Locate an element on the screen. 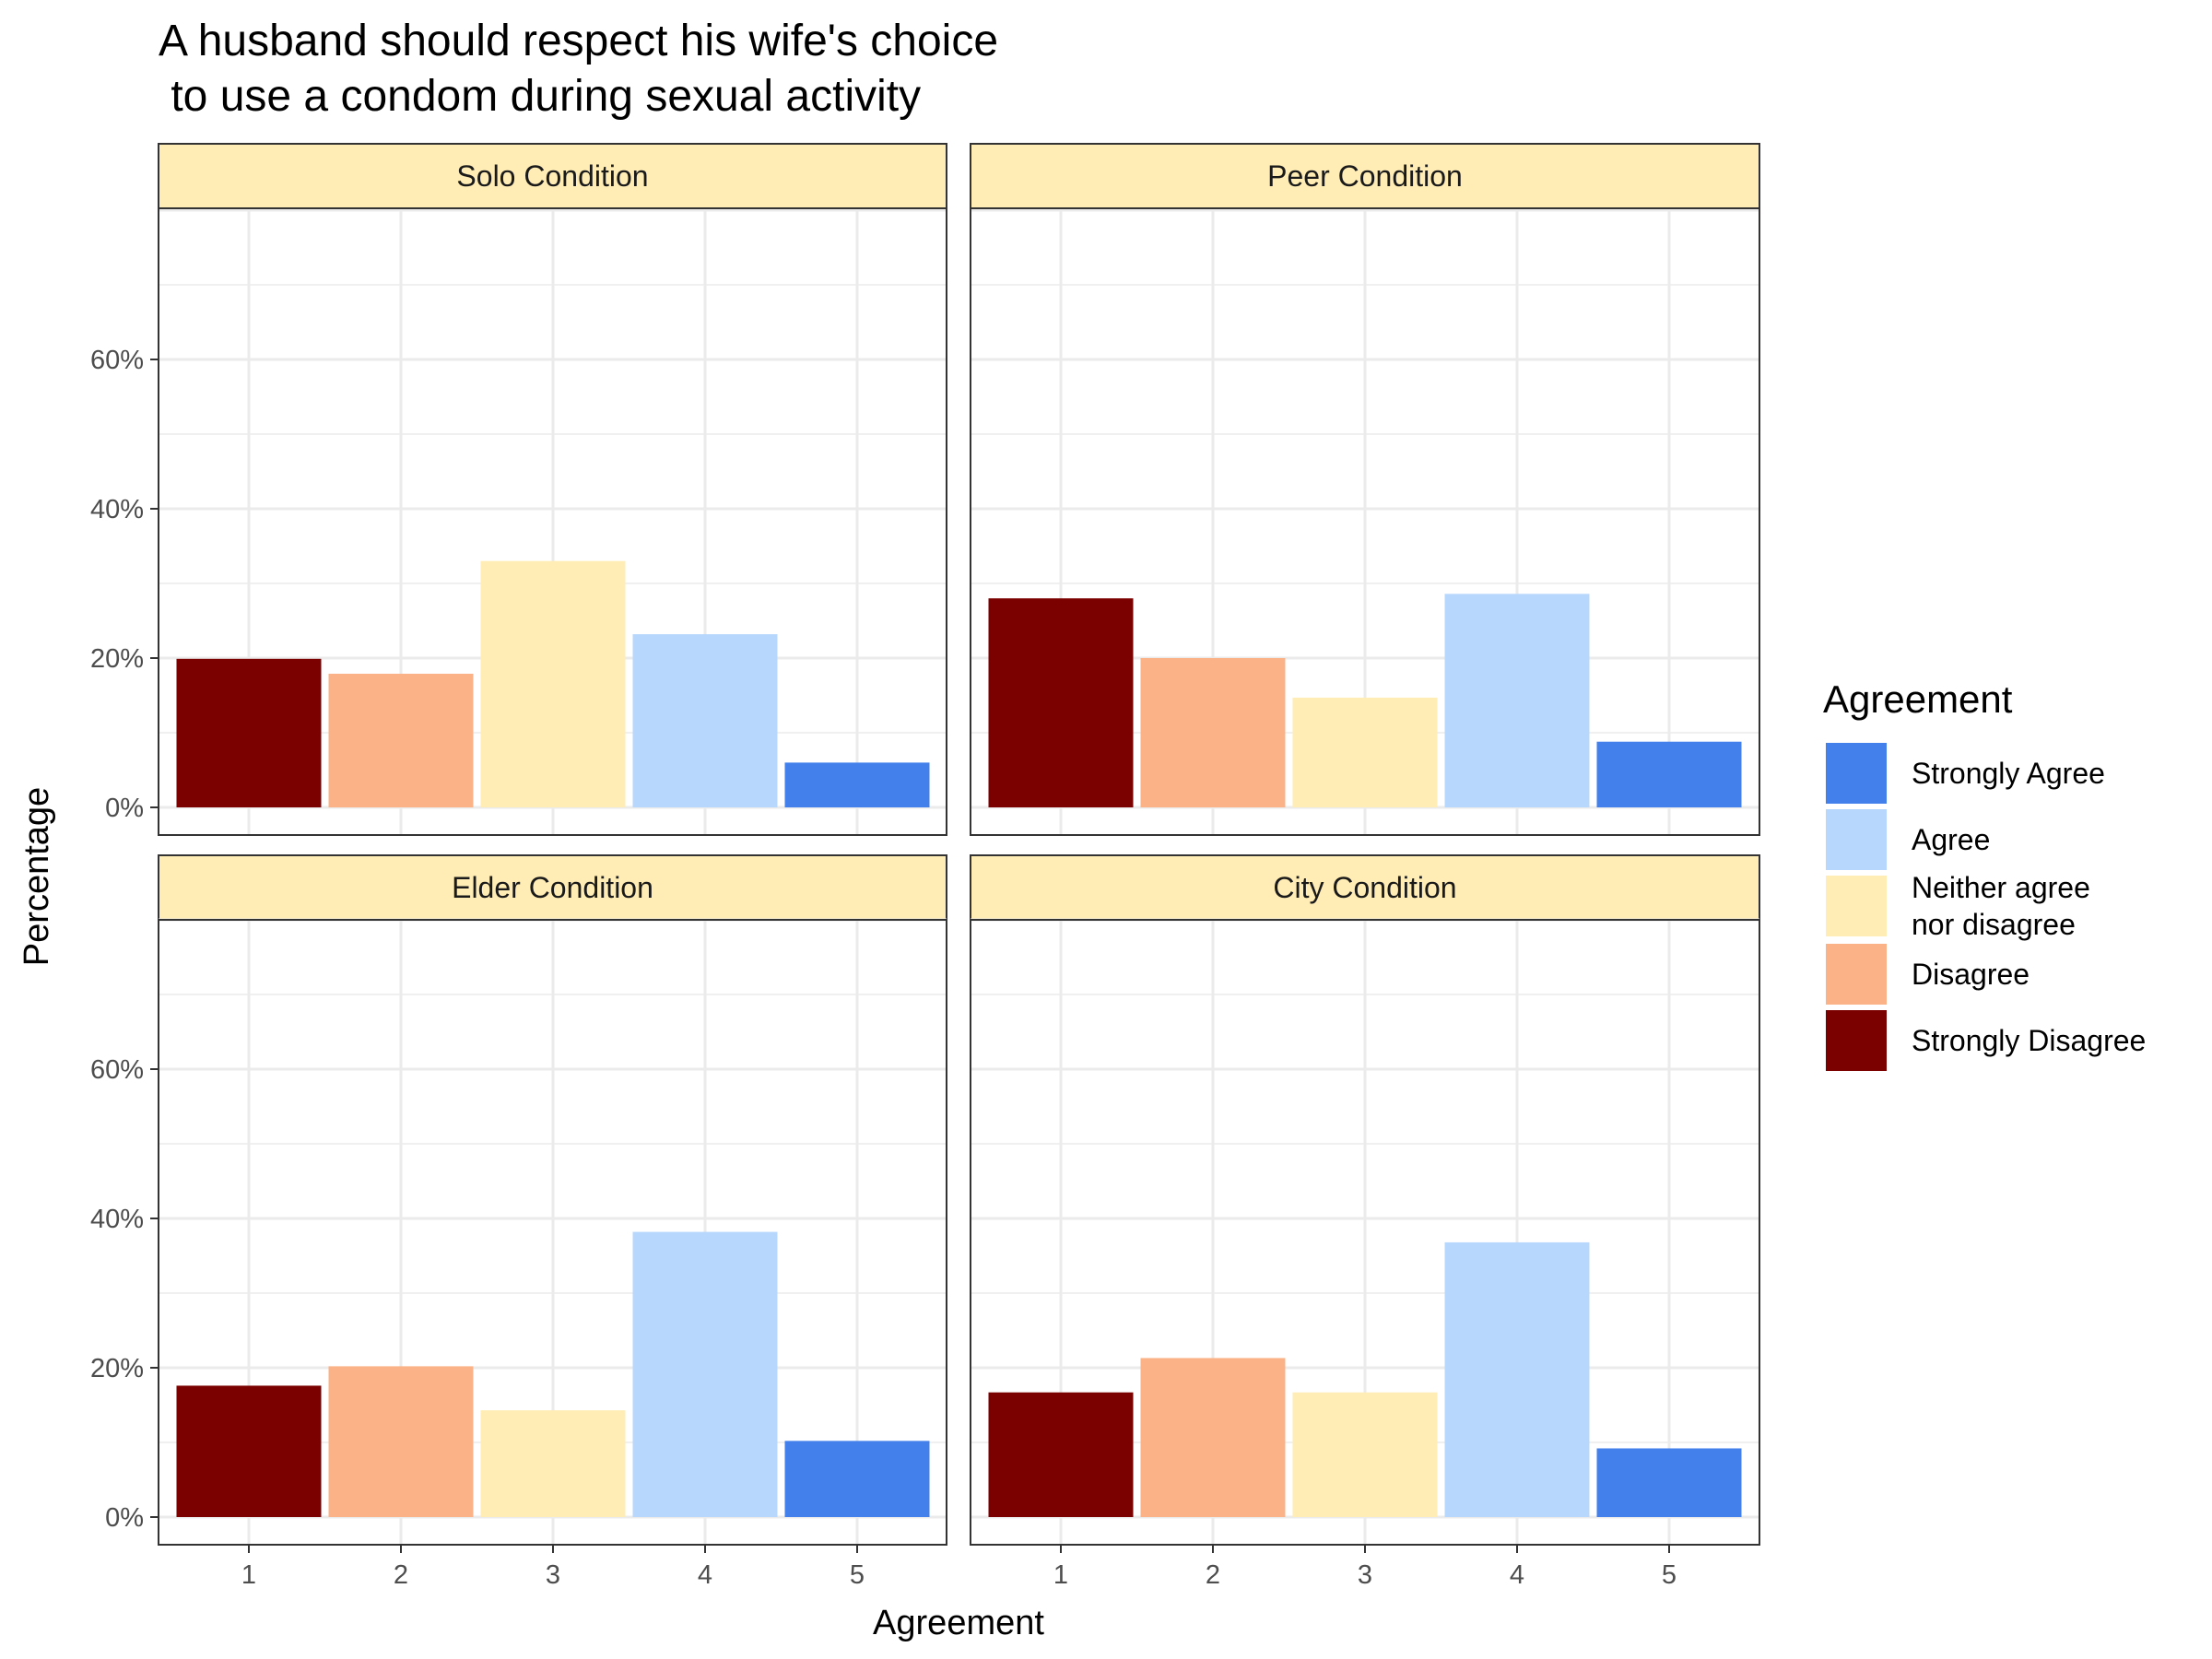  legend-label: Agree is located at coordinates (1951, 839).